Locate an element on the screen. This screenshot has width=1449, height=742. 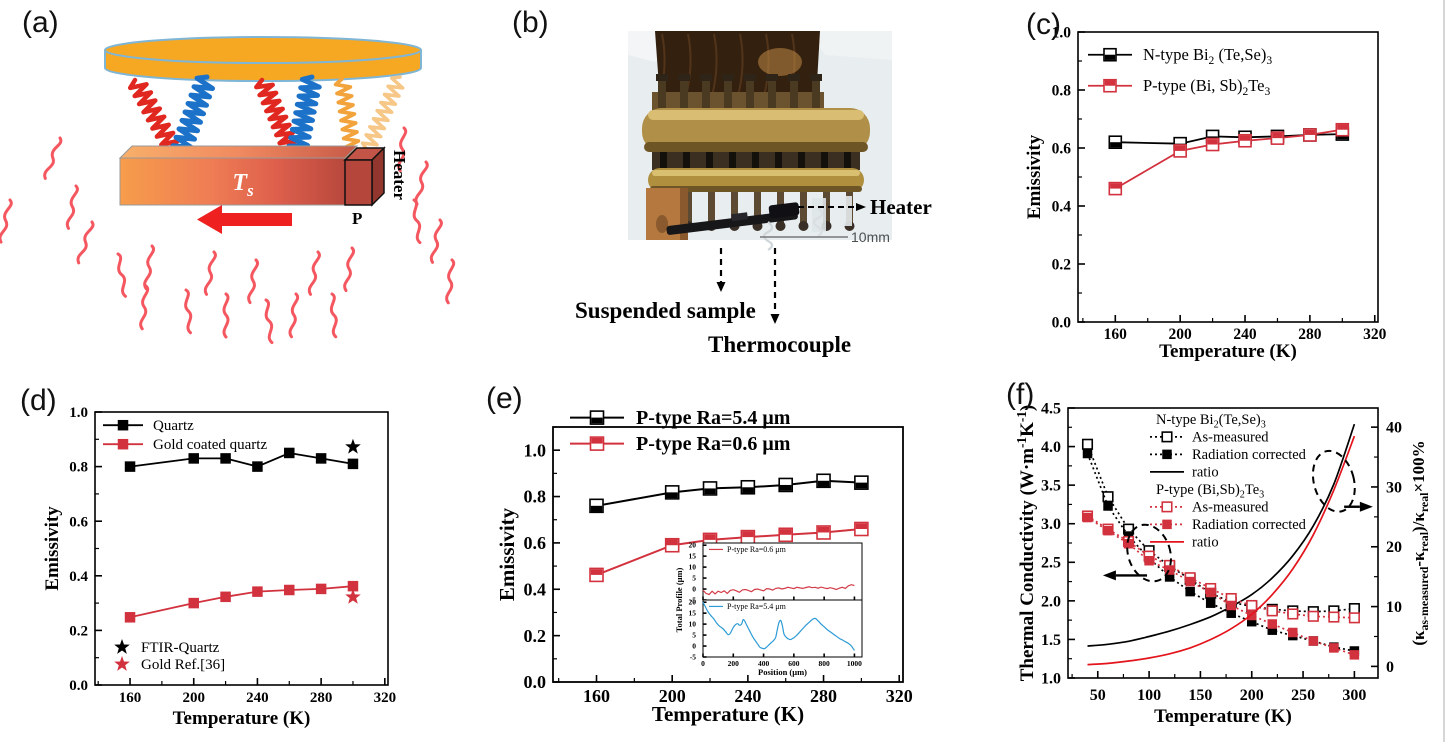
legend-label: Gold coated quartz is located at coordinates (210, 445).